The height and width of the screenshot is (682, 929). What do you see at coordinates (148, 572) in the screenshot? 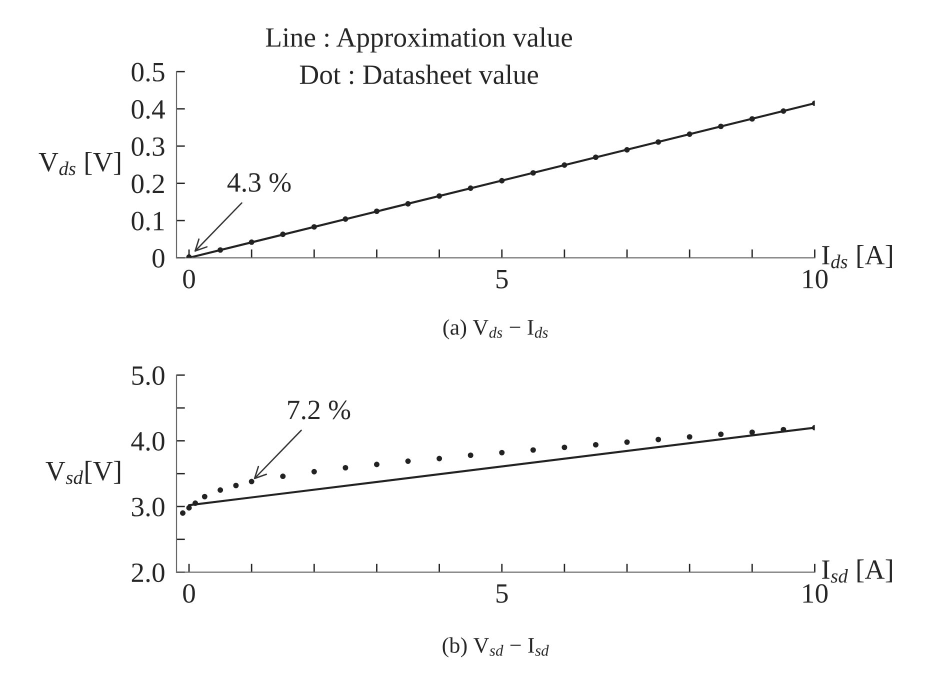
I see `y-tick-label: 2.0` at bounding box center [148, 572].